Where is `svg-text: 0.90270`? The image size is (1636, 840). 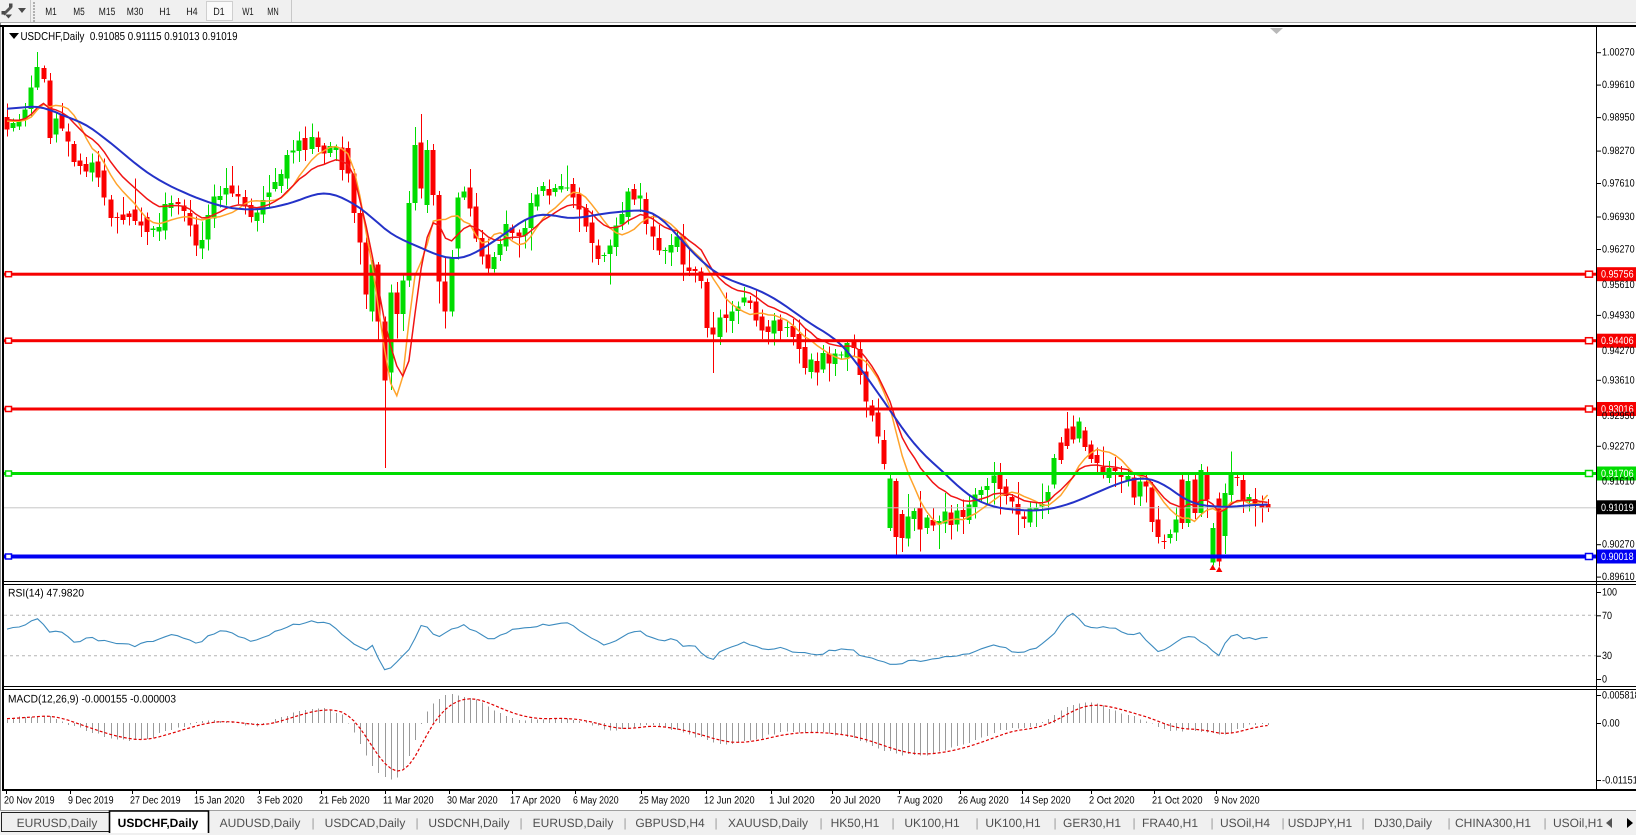 svg-text: 0.90270 is located at coordinates (1618, 545).